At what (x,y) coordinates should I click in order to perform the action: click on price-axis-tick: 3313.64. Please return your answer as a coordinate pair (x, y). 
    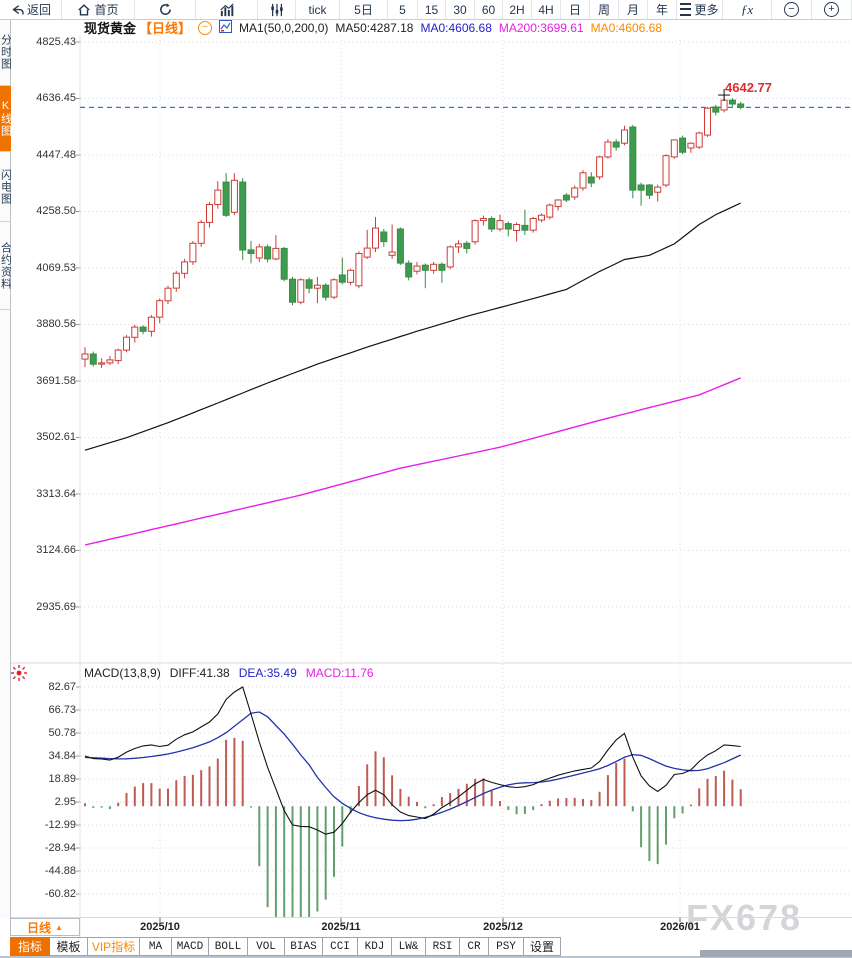
    Looking at the image, I should click on (56, 493).